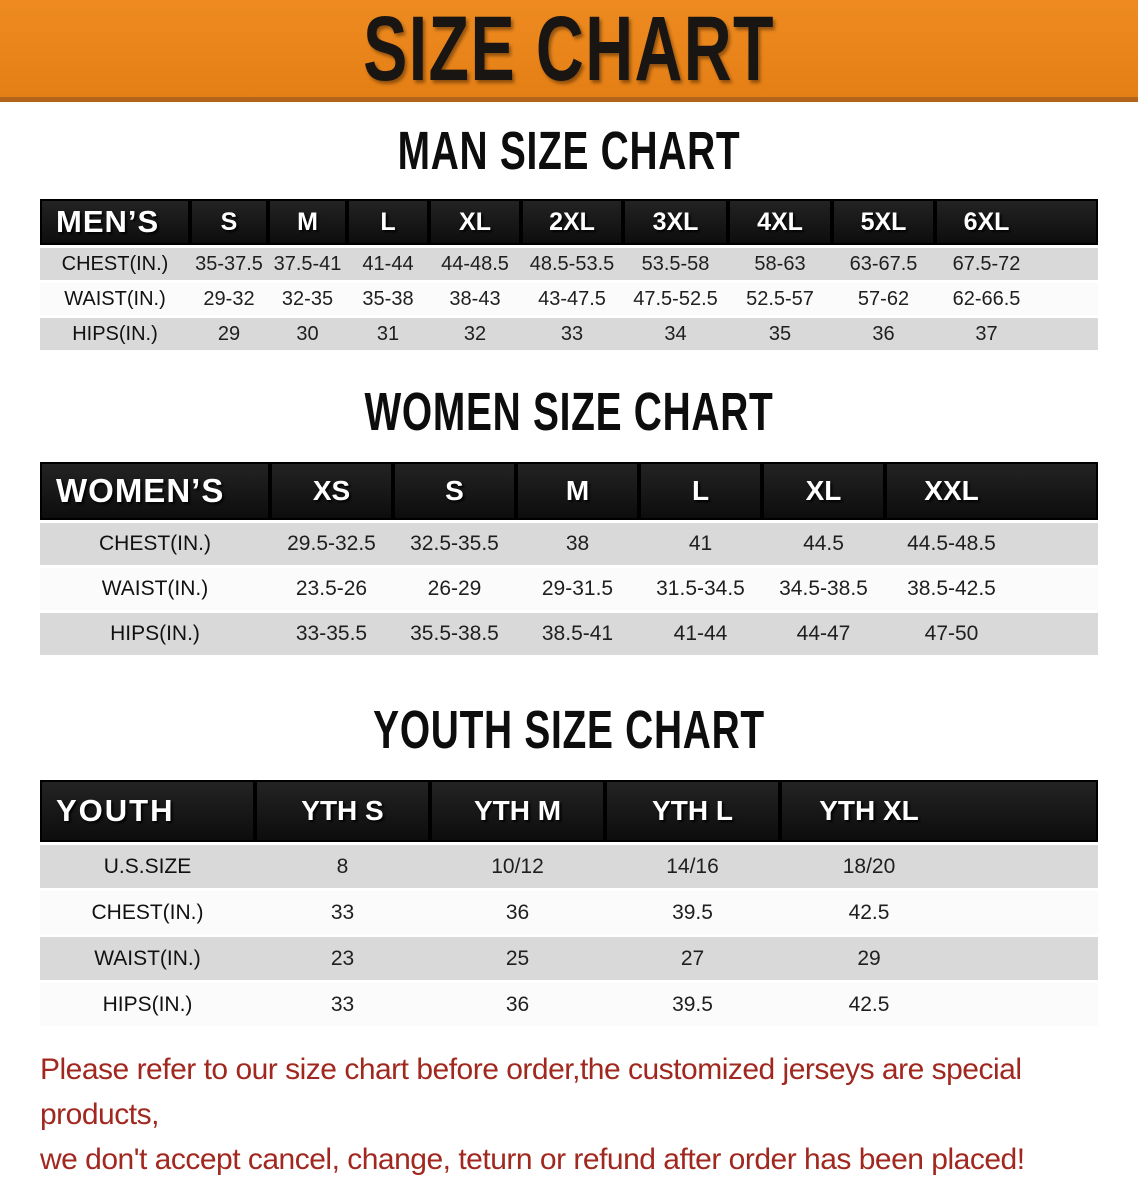  What do you see at coordinates (823, 544) in the screenshot?
I see `table-cell: 44.5` at bounding box center [823, 544].